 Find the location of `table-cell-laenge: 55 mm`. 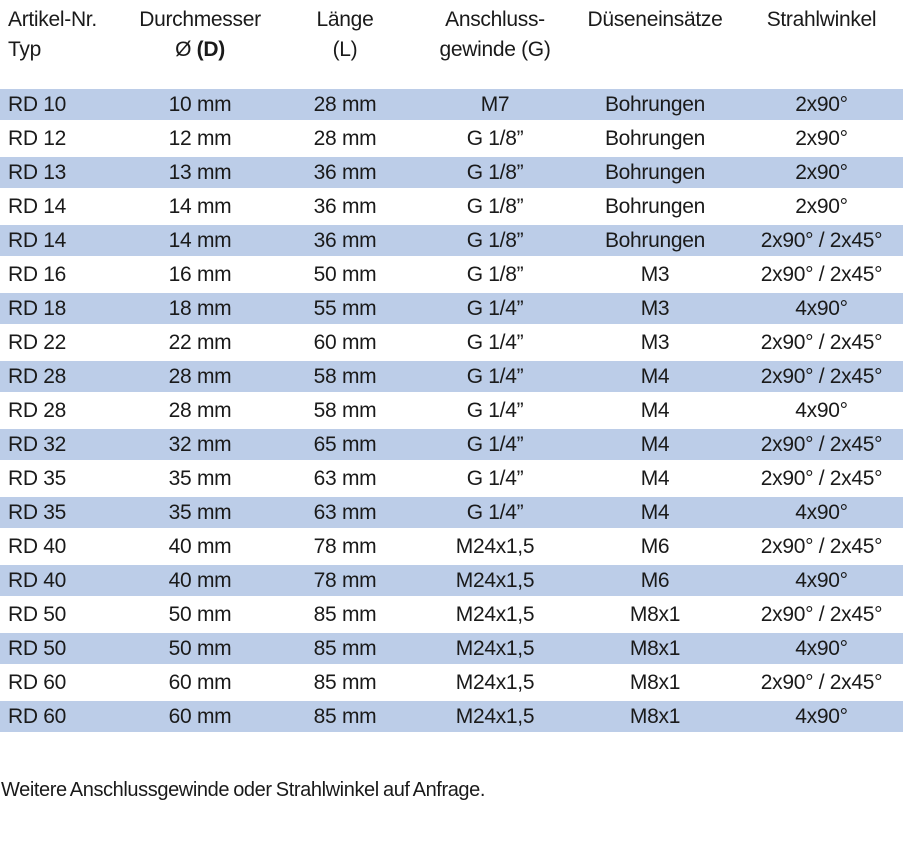

table-cell-laenge: 55 mm is located at coordinates (345, 308).